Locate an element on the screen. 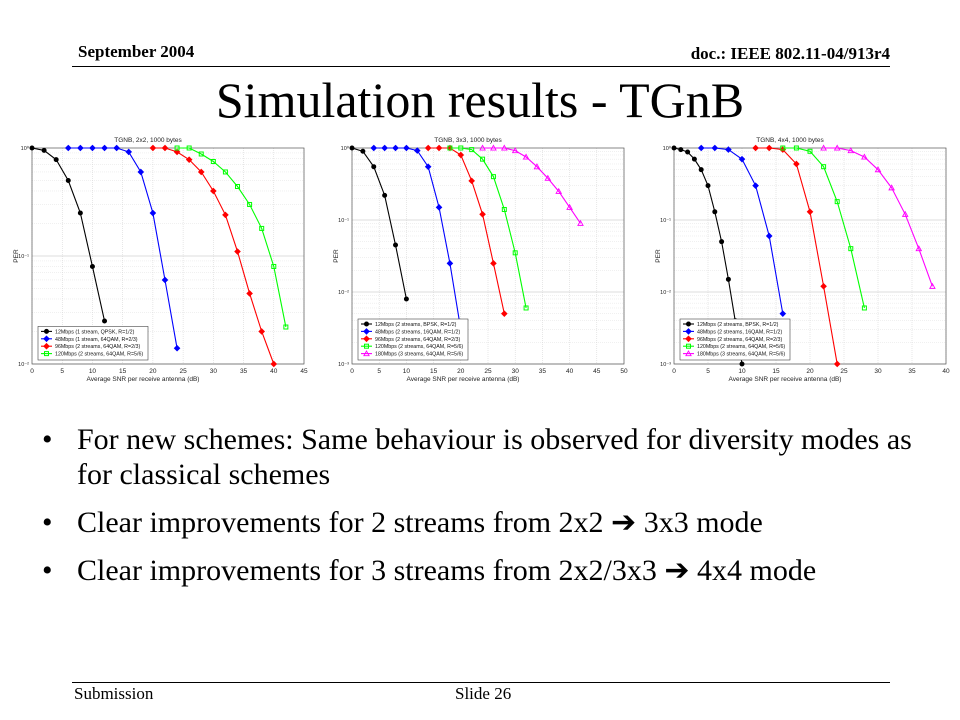 Image resolution: width=960 pixels, height=720 pixels. chart-title: TGNB, 2x2, 1000 bytes is located at coordinates (148, 140).